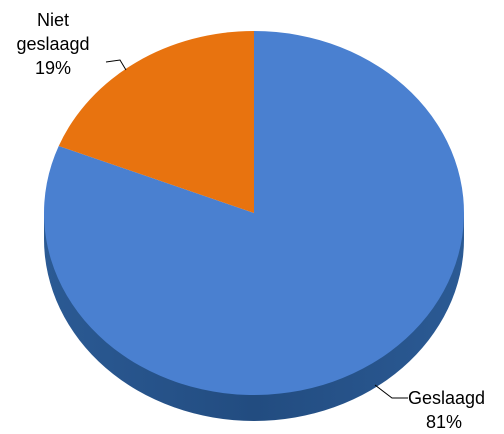 This screenshot has width=504, height=434. I want to click on category-label: Geslaagd, so click(447, 398).